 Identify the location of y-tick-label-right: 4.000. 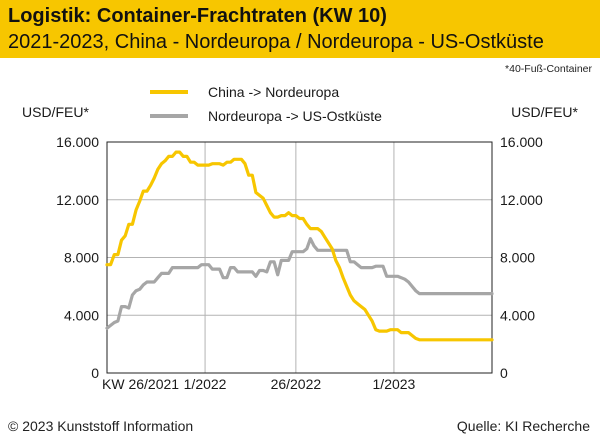
(517, 315).